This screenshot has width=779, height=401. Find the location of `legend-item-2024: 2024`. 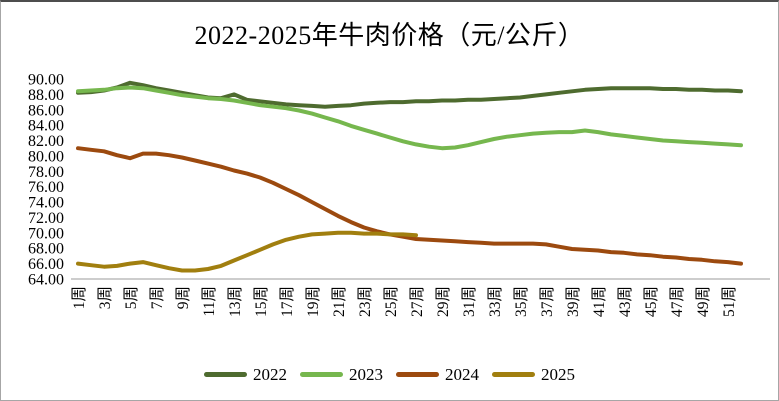

legend-item-2024: 2024 is located at coordinates (437, 374).